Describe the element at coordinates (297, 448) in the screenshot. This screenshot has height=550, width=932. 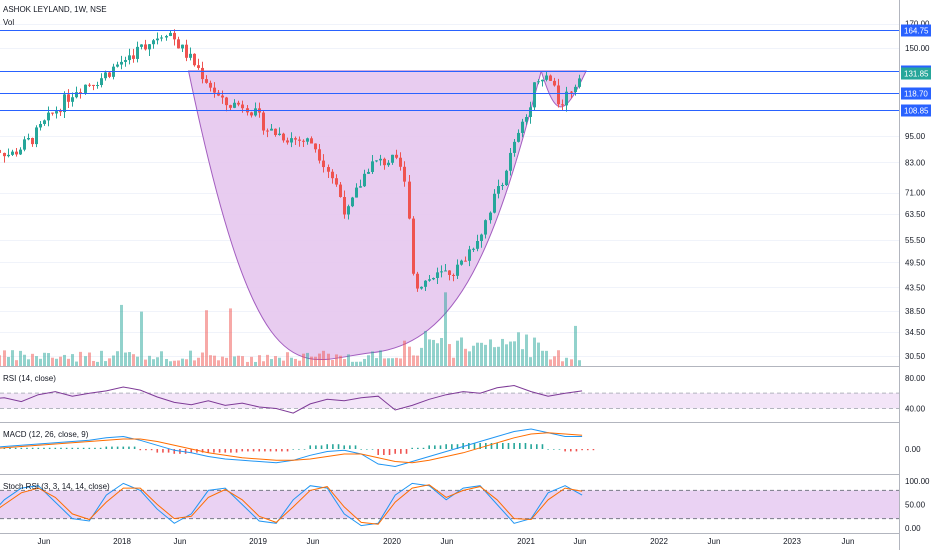
I see `macd-pane` at that location.